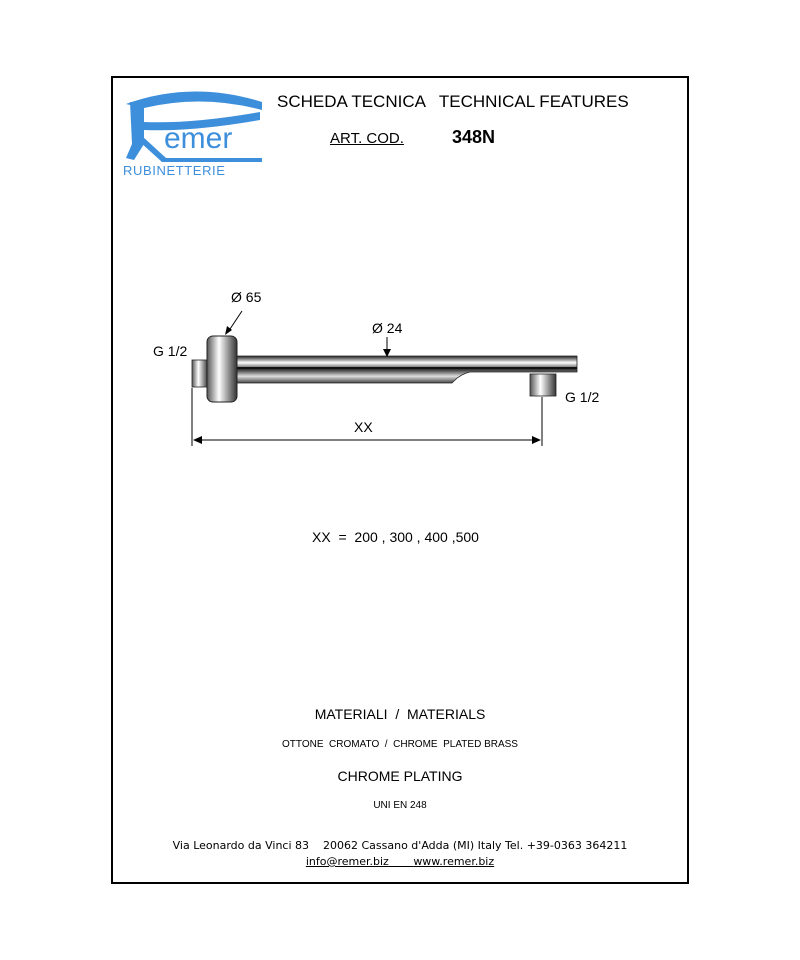 This screenshot has height=960, width=800. Describe the element at coordinates (400, 776) in the screenshot. I see `finish-text: CHROME PLATING` at that location.